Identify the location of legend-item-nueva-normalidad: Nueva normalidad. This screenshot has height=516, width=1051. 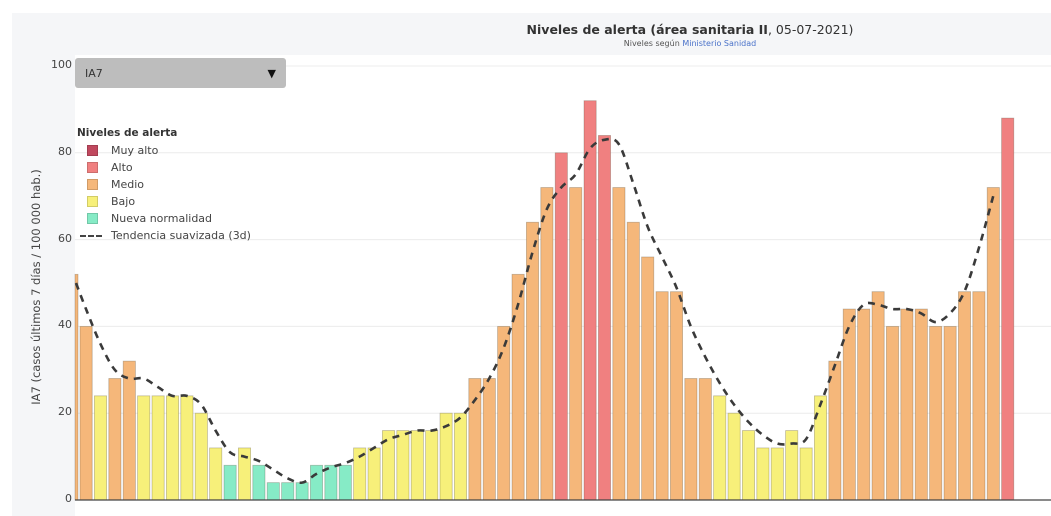
(164, 218).